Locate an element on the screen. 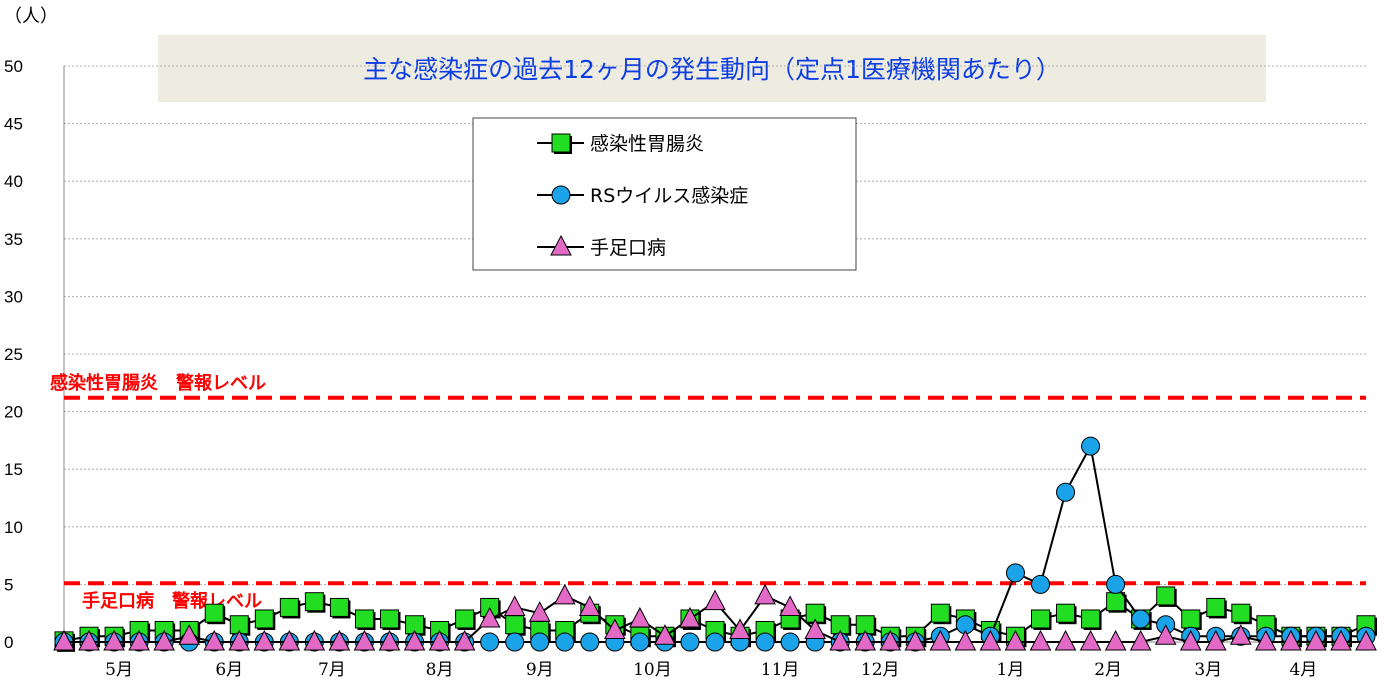  y-tick-label: 50 is located at coordinates (13, 66).